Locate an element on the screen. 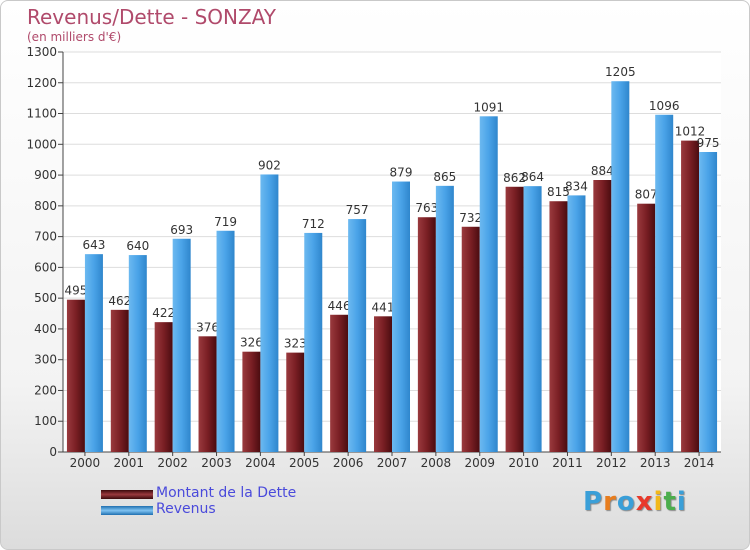 The width and height of the screenshot is (750, 550). legend-label-dette: Montant de la Dette is located at coordinates (226, 493).